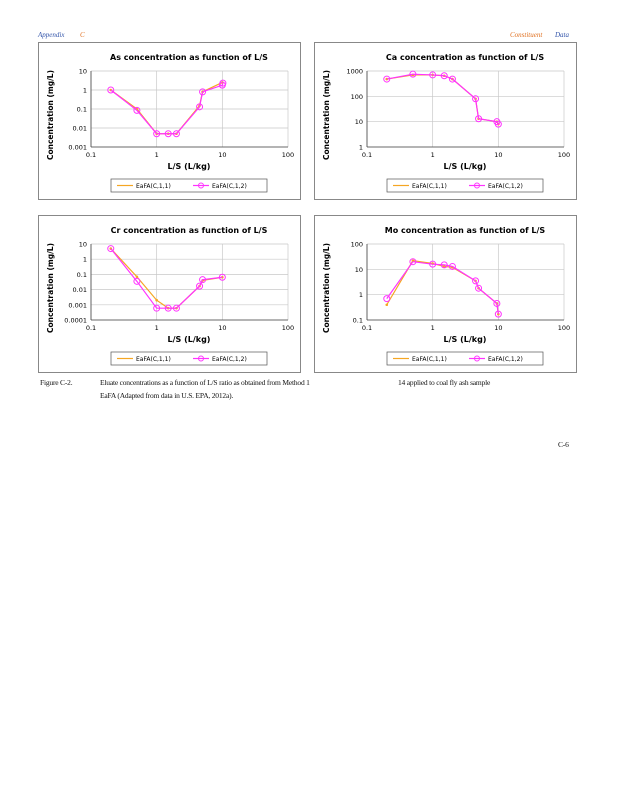  Describe the element at coordinates (77, 148) in the screenshot. I see `y-tick-label: 0.001` at that location.